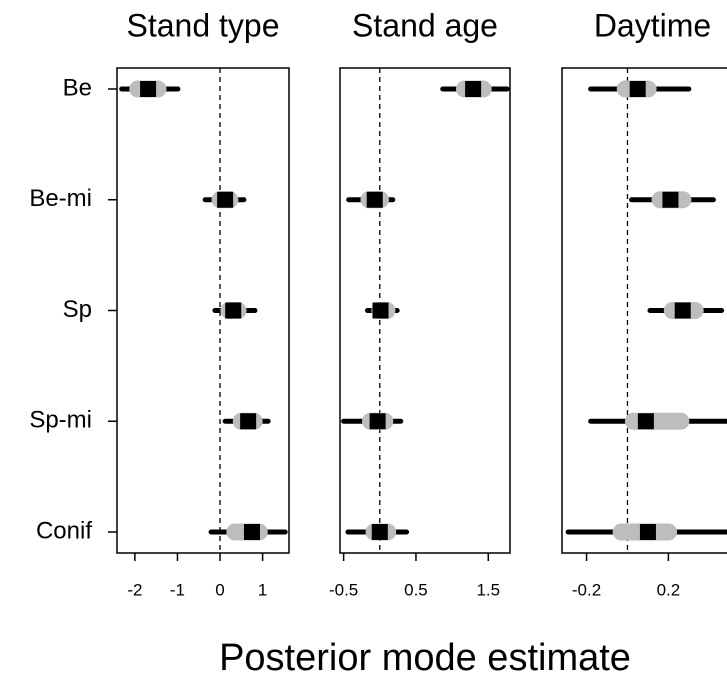  Describe the element at coordinates (219, 589) in the screenshot. I see `x-tick-label: 0` at that location.